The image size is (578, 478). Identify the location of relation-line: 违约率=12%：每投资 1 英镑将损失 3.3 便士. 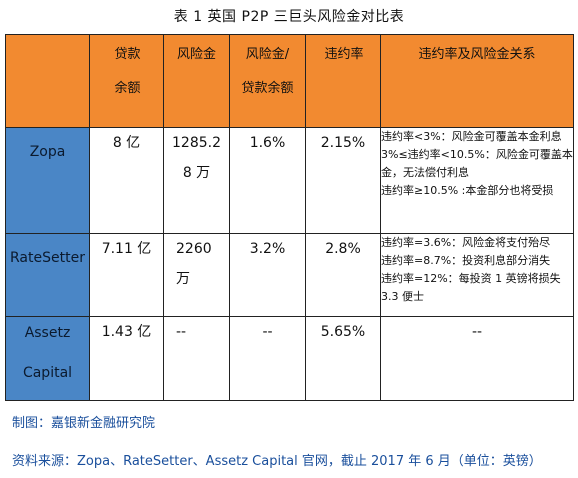
(471, 287).